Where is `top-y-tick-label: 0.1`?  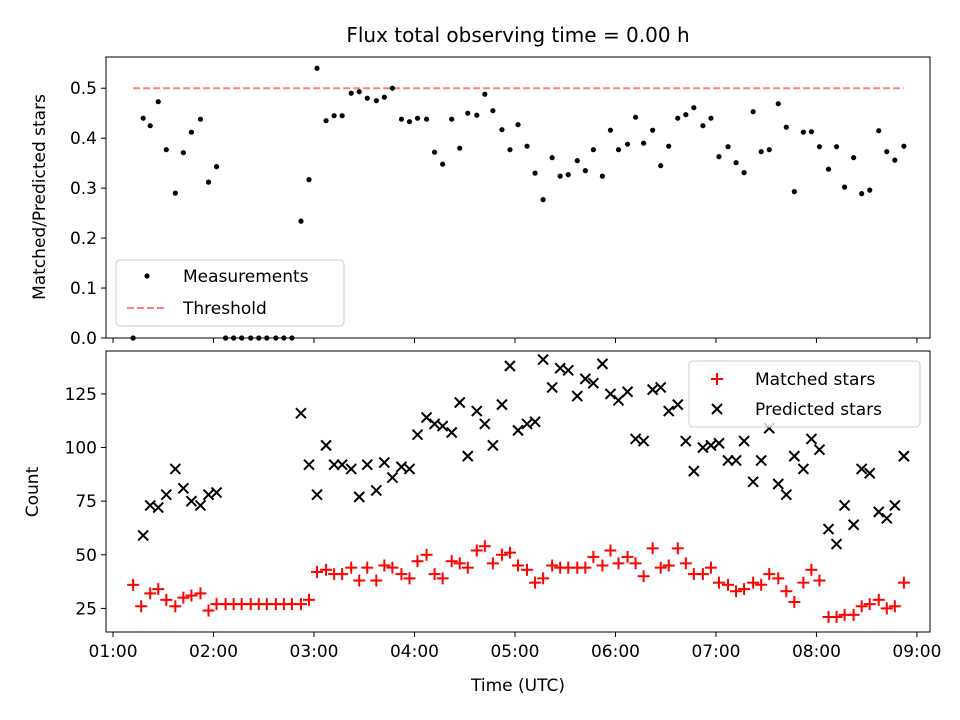
top-y-tick-label: 0.1 is located at coordinates (83, 289).